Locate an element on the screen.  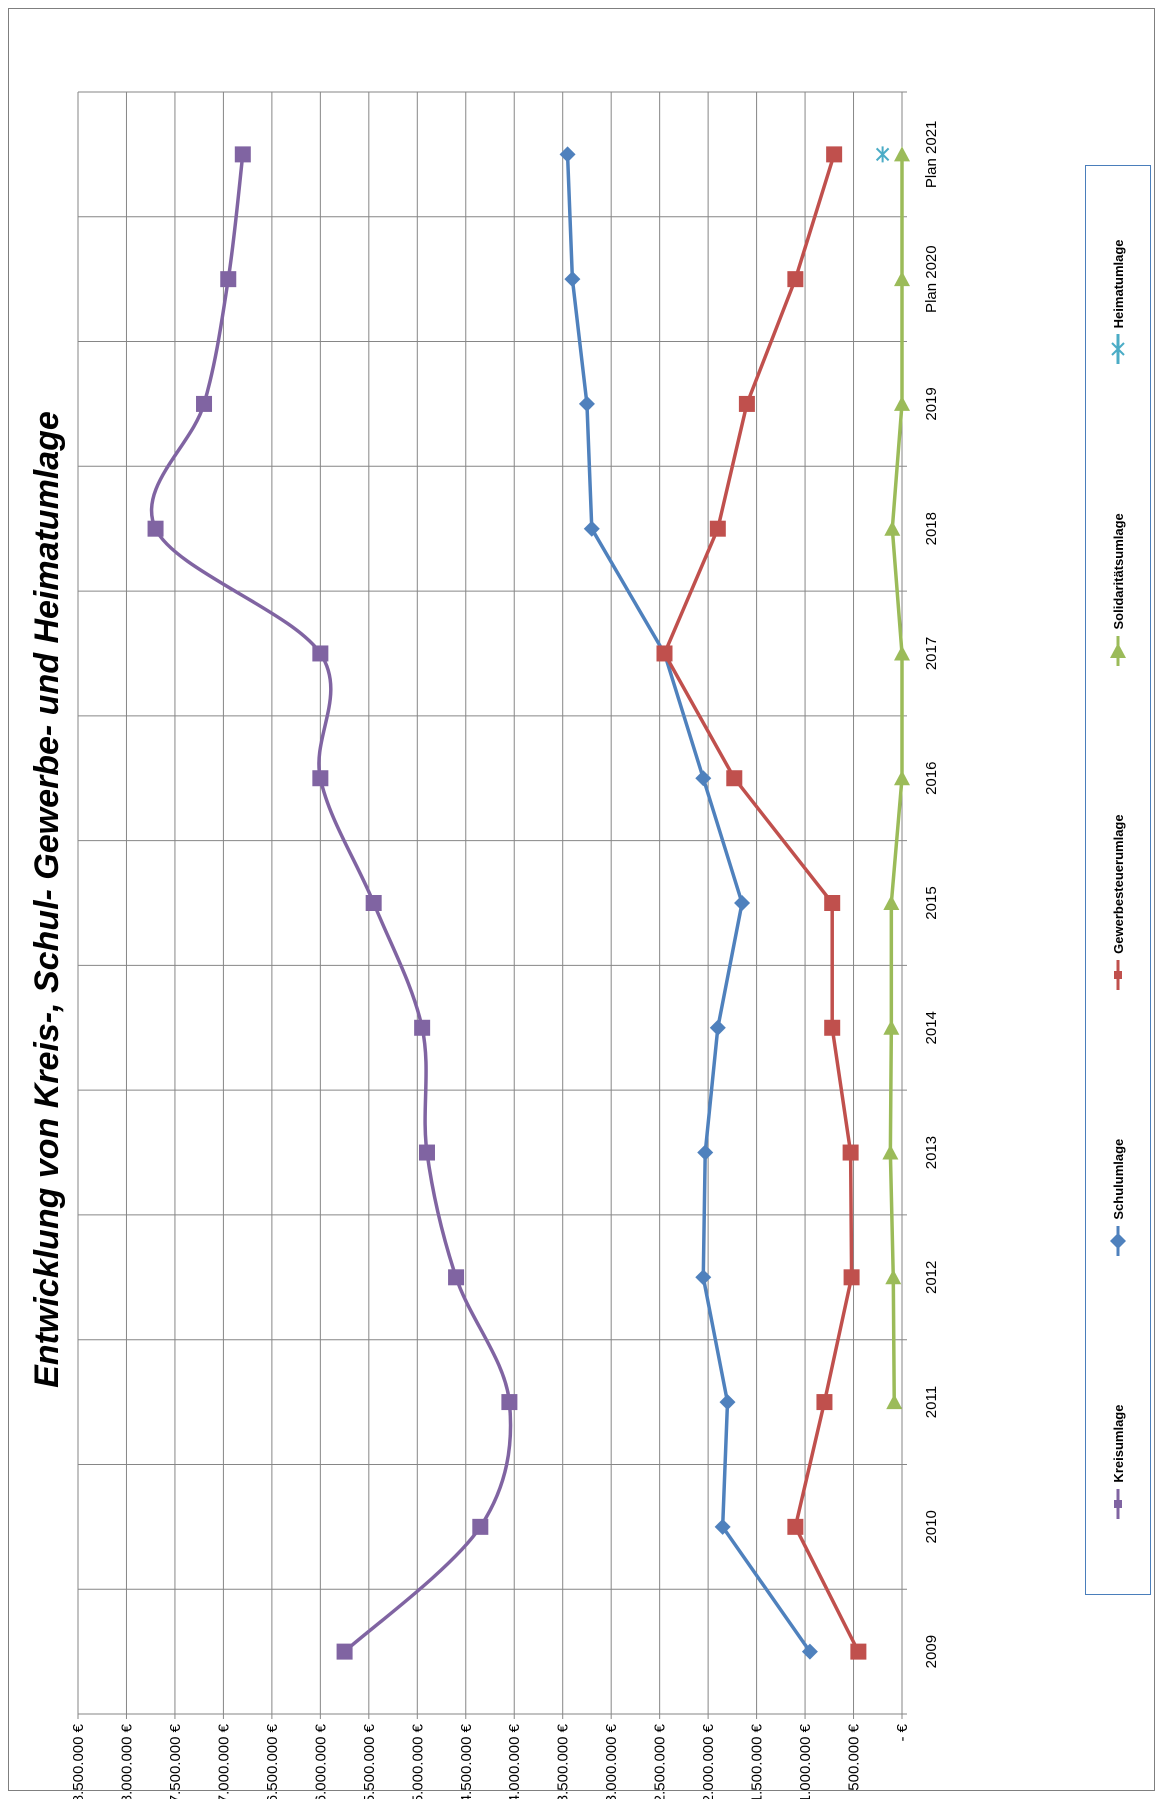
y-tick-label: 7.500.000 € is located at coordinates (175, 1761).